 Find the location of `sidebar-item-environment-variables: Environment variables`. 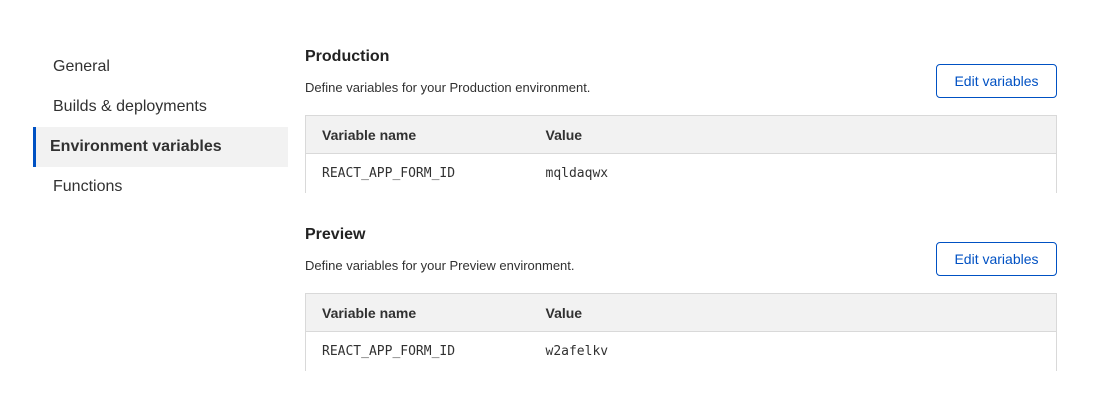

sidebar-item-environment-variables: Environment variables is located at coordinates (160, 147).